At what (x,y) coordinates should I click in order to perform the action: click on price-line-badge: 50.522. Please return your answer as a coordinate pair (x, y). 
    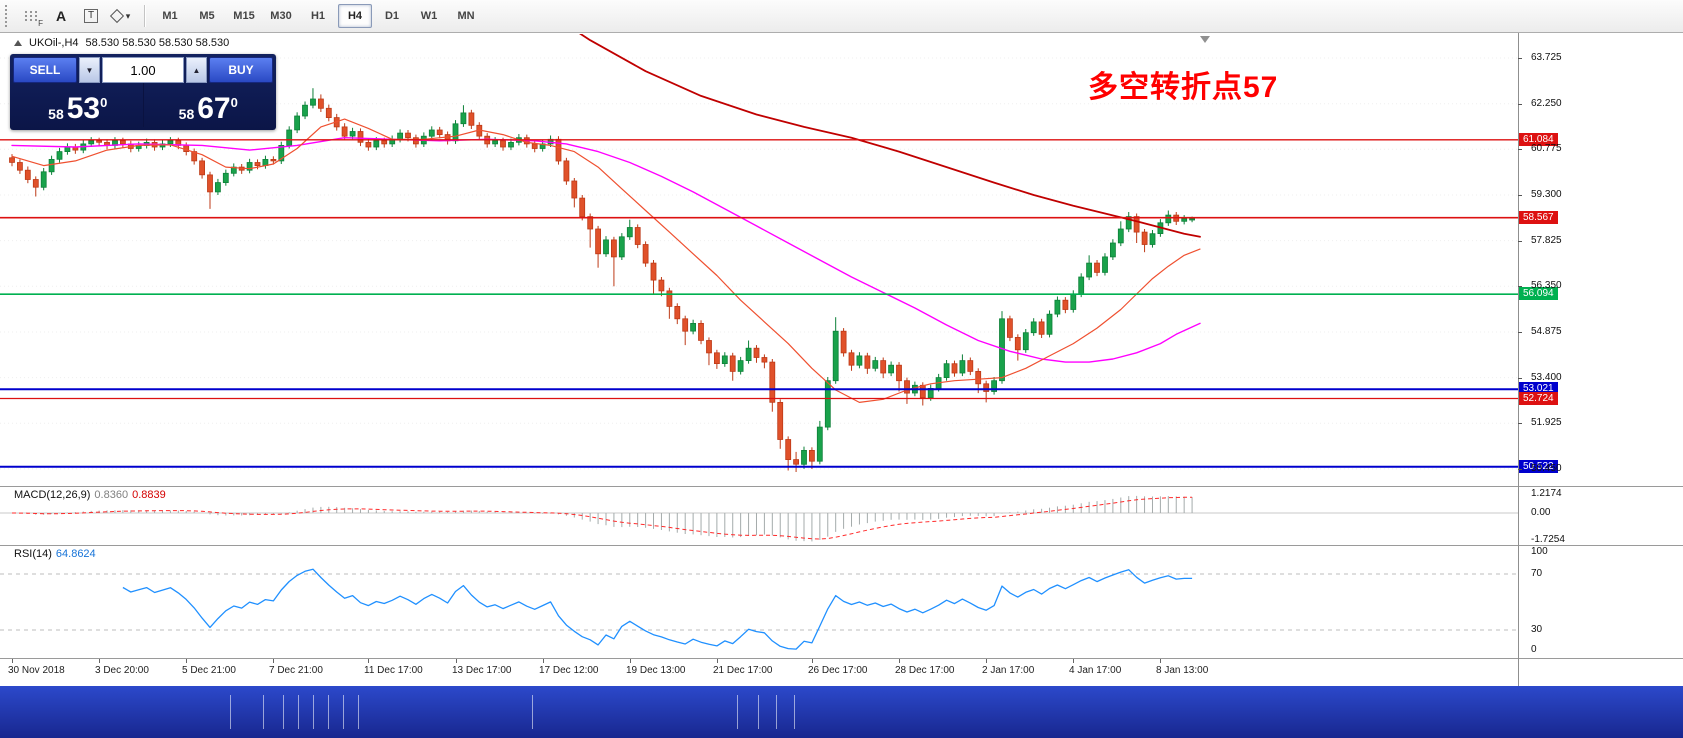
    Looking at the image, I should click on (1538, 466).